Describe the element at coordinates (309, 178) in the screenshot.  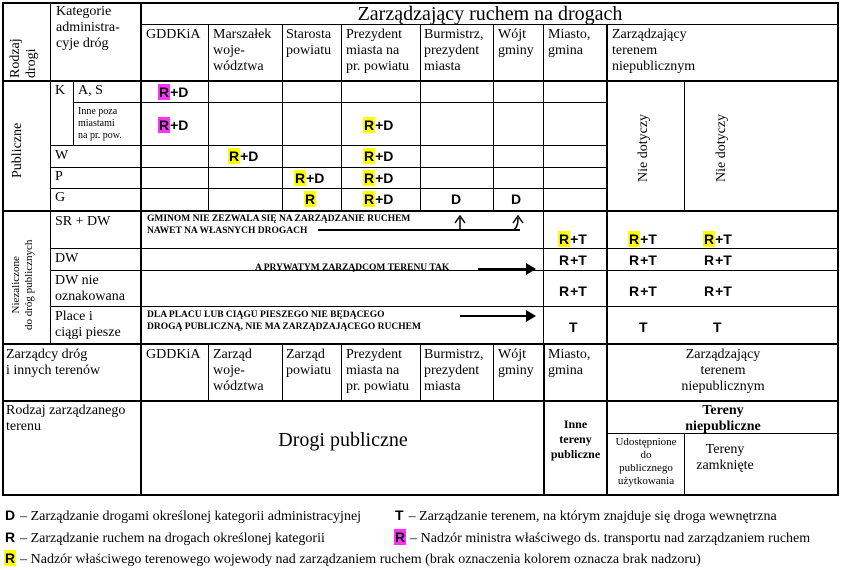
I see `code-p-starosta: R+D` at that location.